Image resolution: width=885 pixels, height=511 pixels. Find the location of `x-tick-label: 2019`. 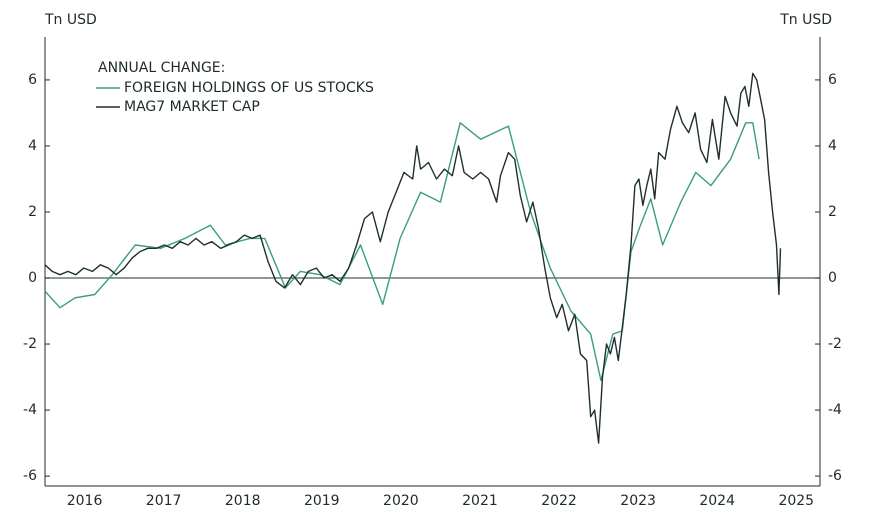

x-tick-label: 2019 is located at coordinates (322, 501).